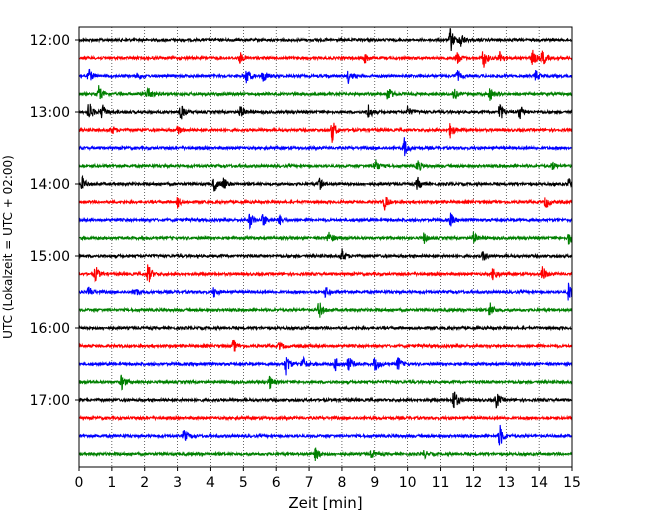 This screenshot has width=650, height=520. Describe the element at coordinates (50, 329) in the screenshot. I see `y-tick-label-4: 16:00` at that location.